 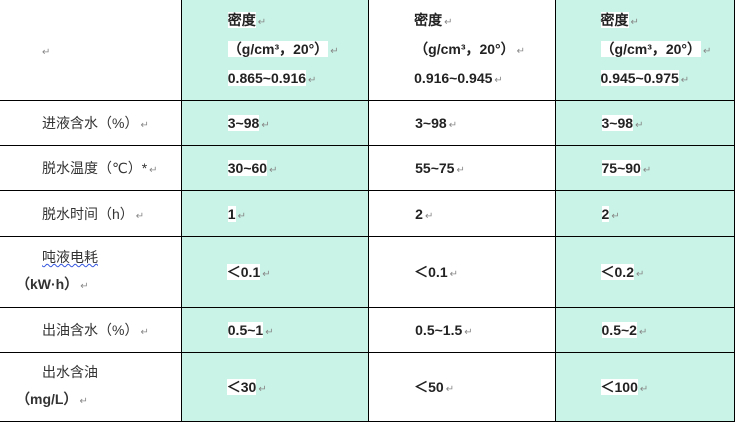 I want to click on header-cell: 密度 ↵ （g/cm³，20°） ↵ 0.916~0.945 ↵, so click(x=462, y=50).